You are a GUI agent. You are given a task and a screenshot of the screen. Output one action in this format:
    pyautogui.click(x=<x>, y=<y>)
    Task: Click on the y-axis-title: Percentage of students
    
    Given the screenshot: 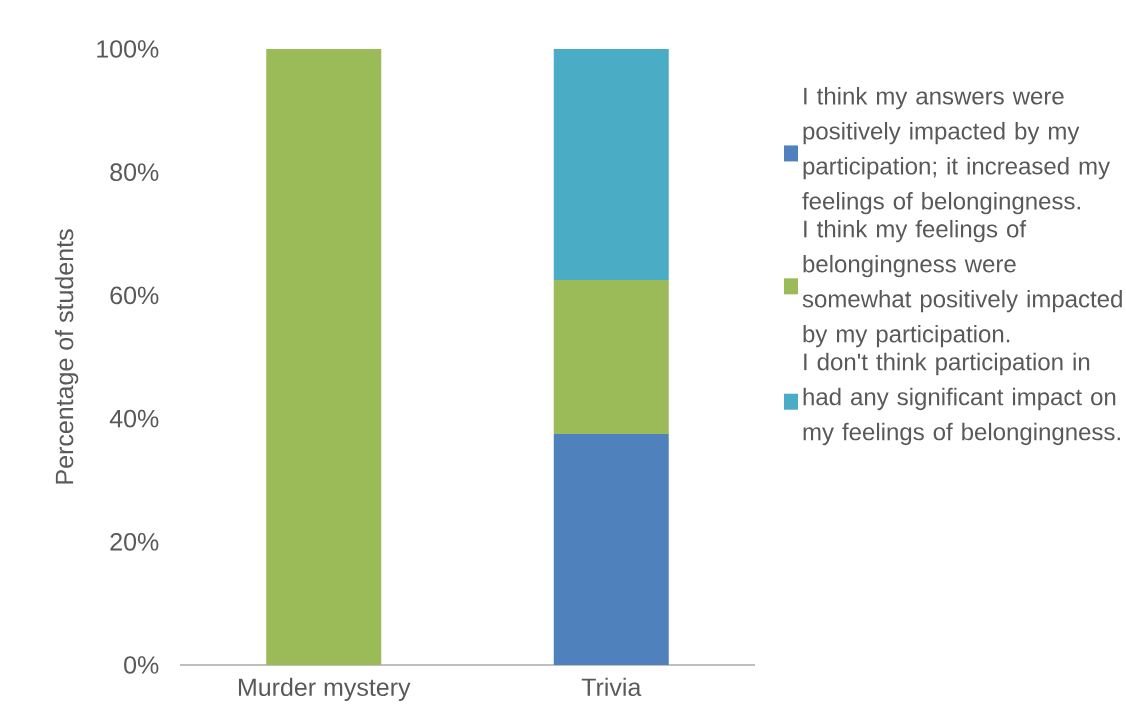 What is the action you would take?
    pyautogui.click(x=66, y=356)
    